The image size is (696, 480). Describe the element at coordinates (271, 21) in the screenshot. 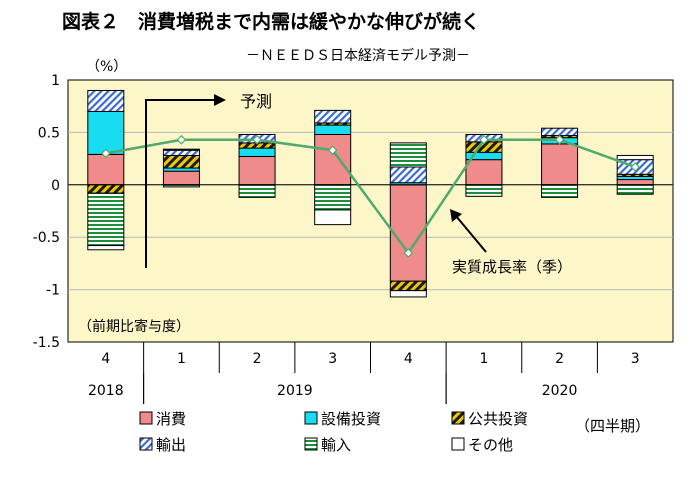

I see `chart-title: 図表２ 消費増税まで内需は緩やかな伸びが続く` at that location.